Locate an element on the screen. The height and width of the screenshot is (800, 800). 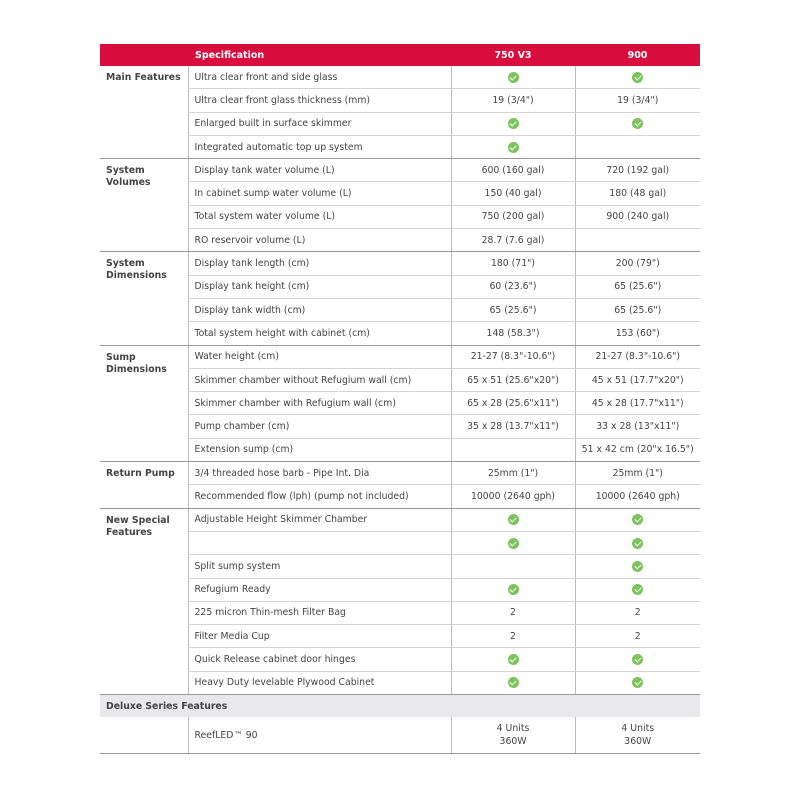
spec-label: Filter Media Cup is located at coordinates (319, 636).